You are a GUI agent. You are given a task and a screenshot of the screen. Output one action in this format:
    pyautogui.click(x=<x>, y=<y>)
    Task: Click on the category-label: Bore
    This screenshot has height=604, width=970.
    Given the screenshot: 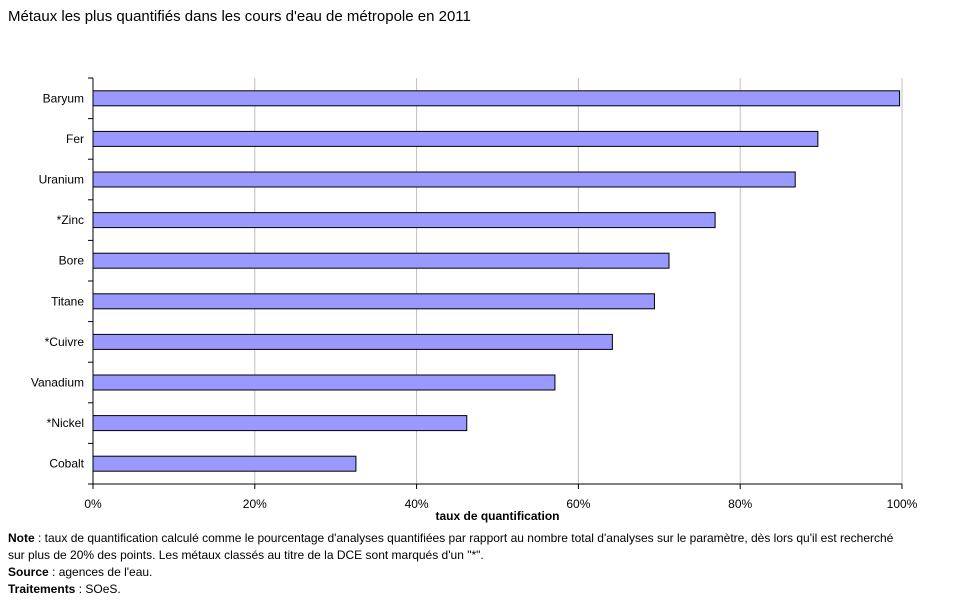 What is the action you would take?
    pyautogui.click(x=72, y=261)
    